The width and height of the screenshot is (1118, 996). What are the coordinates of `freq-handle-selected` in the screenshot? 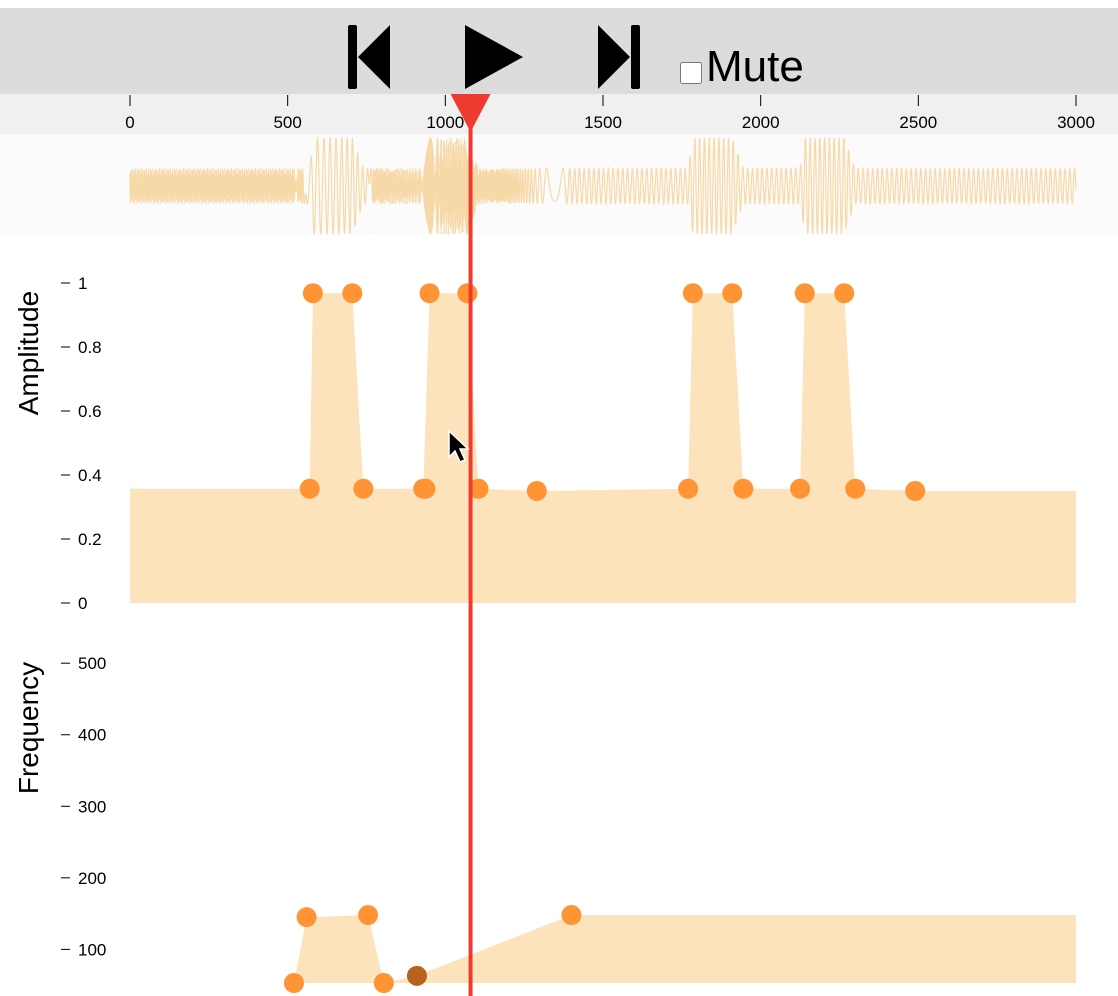 It's located at (416, 975).